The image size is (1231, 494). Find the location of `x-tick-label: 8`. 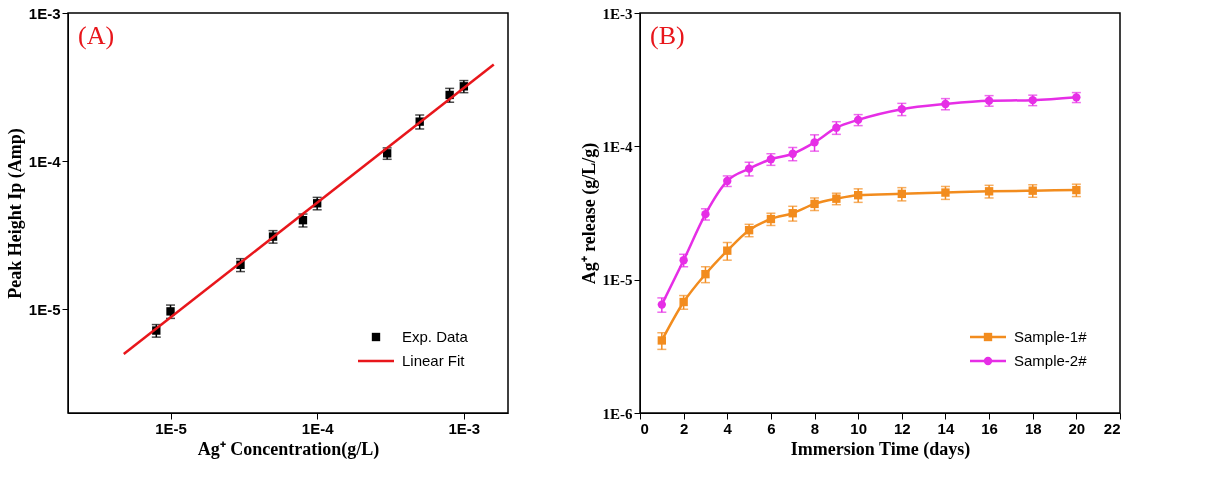

x-tick-label: 8 is located at coordinates (815, 428).